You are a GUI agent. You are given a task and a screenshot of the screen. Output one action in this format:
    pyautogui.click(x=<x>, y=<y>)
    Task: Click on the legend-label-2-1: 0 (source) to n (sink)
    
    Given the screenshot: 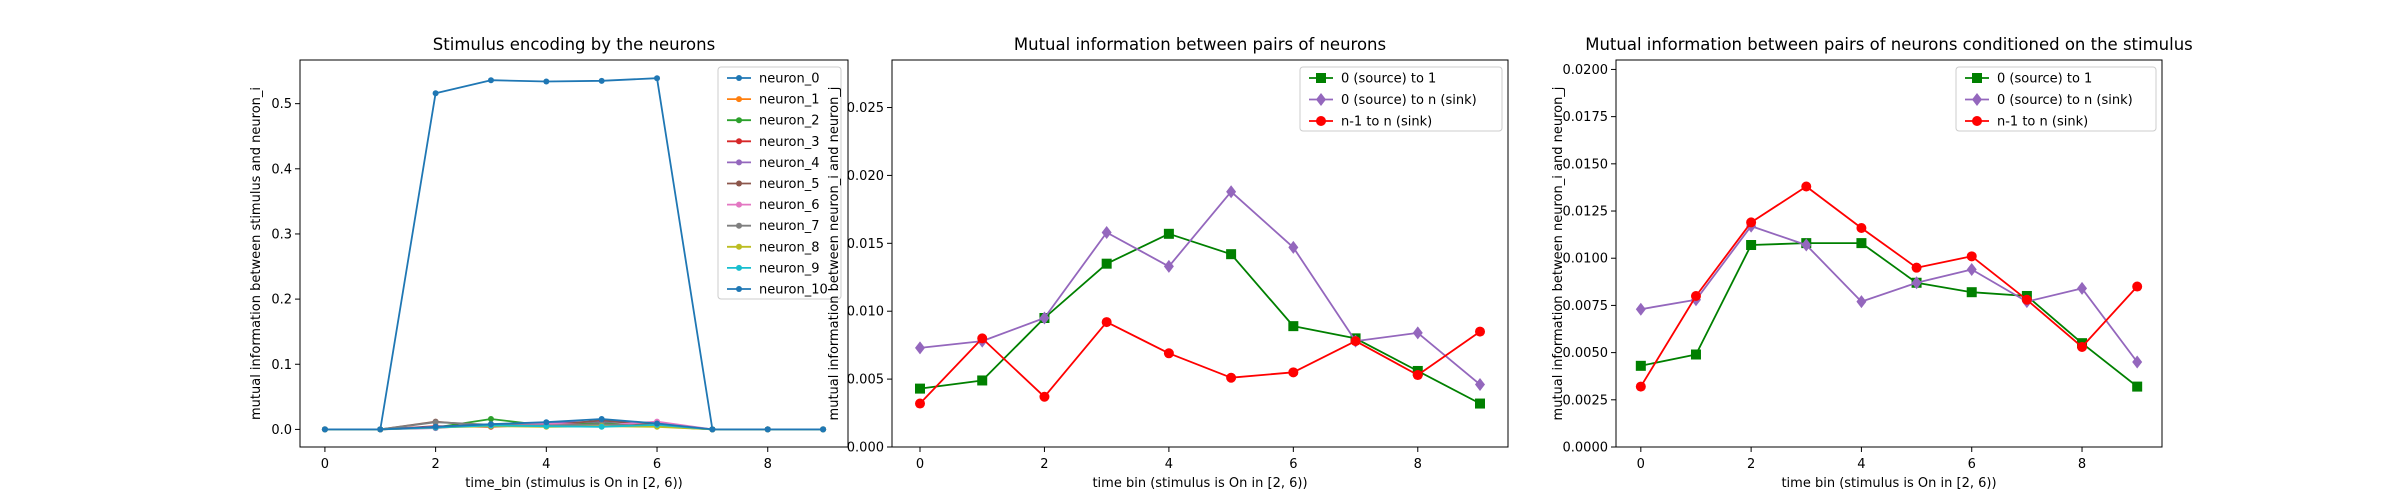 What is the action you would take?
    pyautogui.click(x=2065, y=100)
    